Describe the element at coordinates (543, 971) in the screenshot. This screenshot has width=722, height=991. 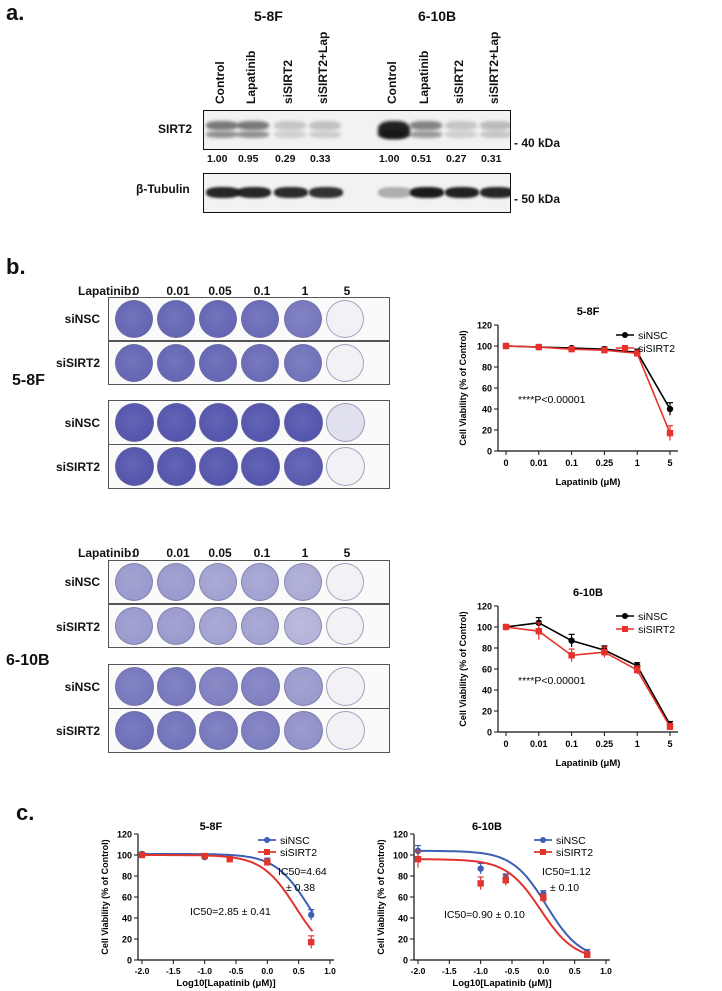
I see `x-tick-label: 0.0` at that location.